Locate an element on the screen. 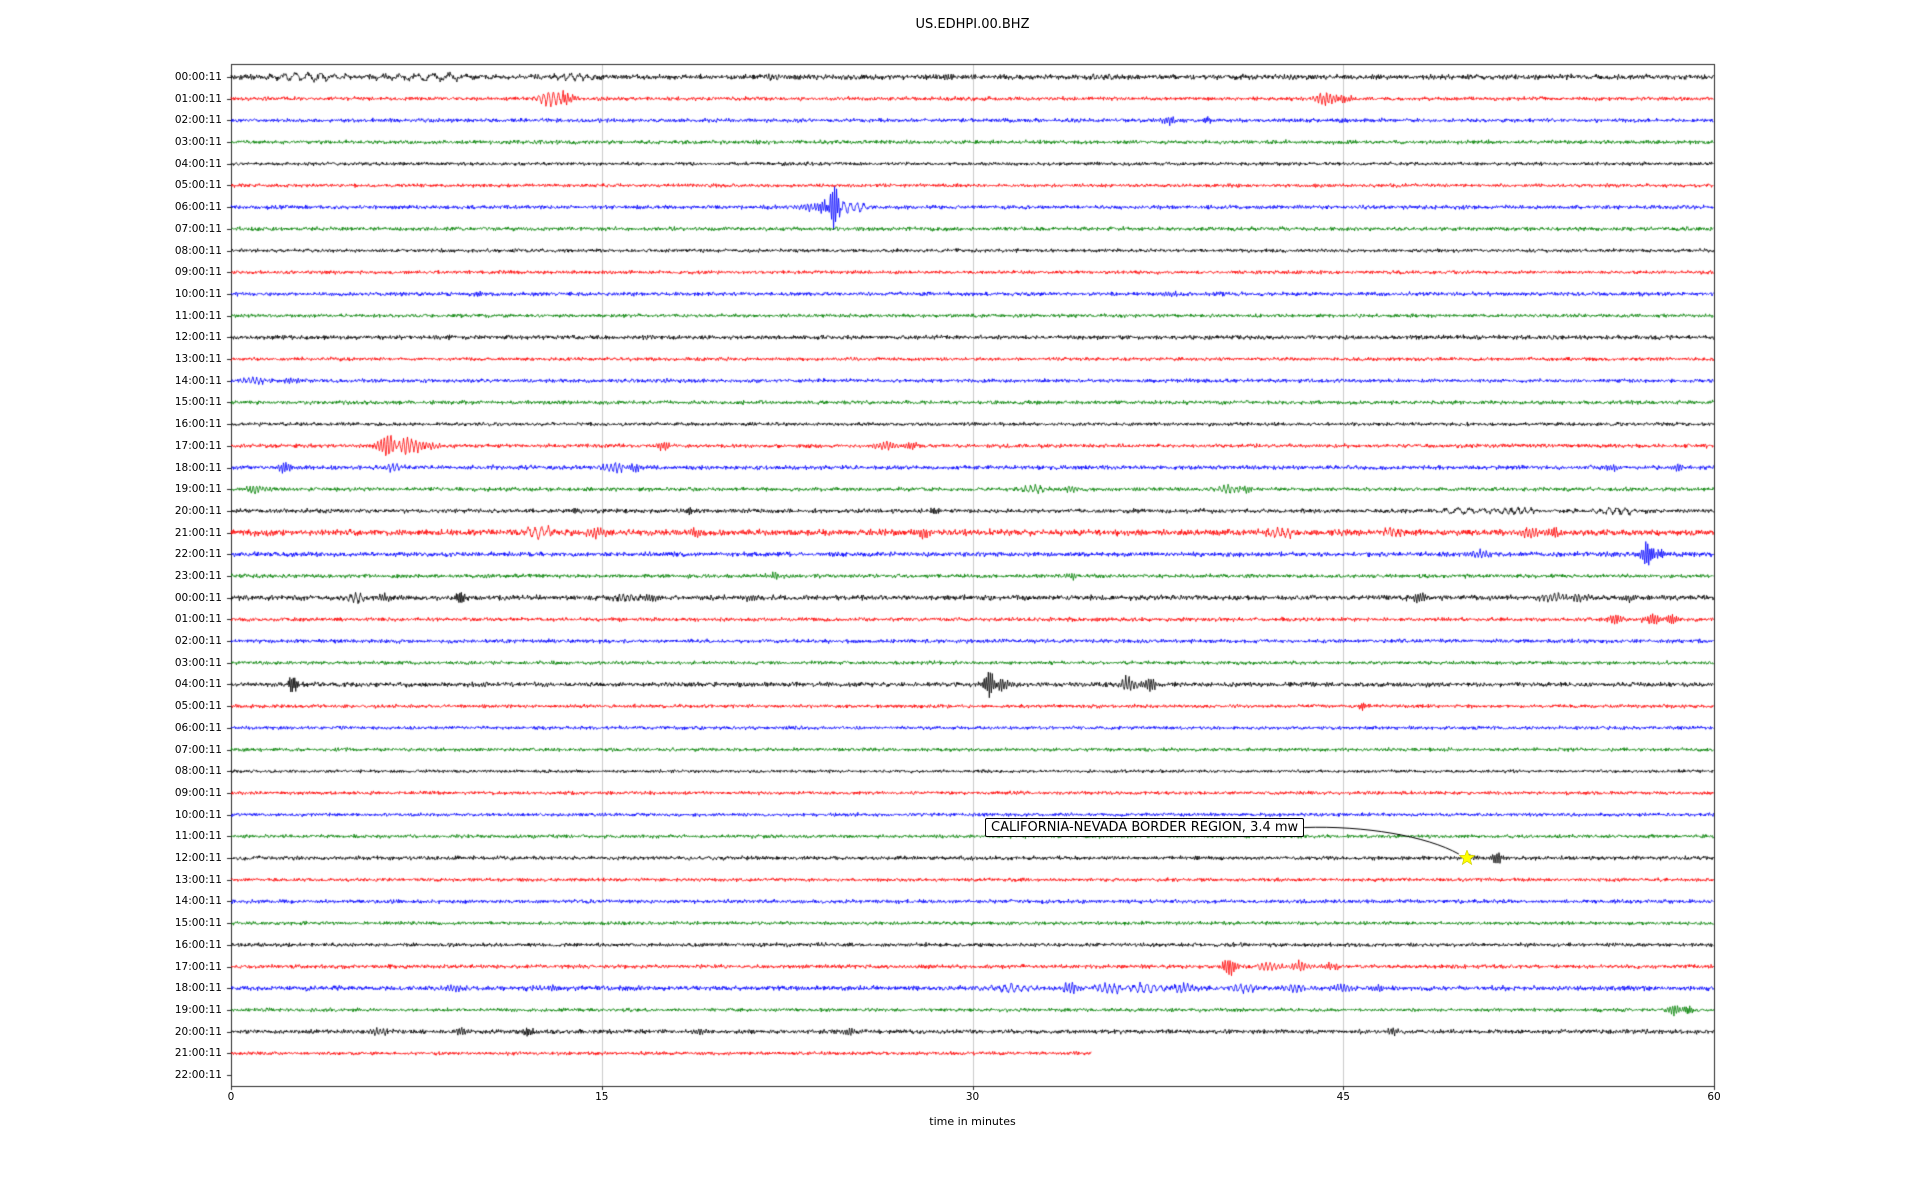 The image size is (1920, 1200). x-tick-label: 0 is located at coordinates (231, 1097).